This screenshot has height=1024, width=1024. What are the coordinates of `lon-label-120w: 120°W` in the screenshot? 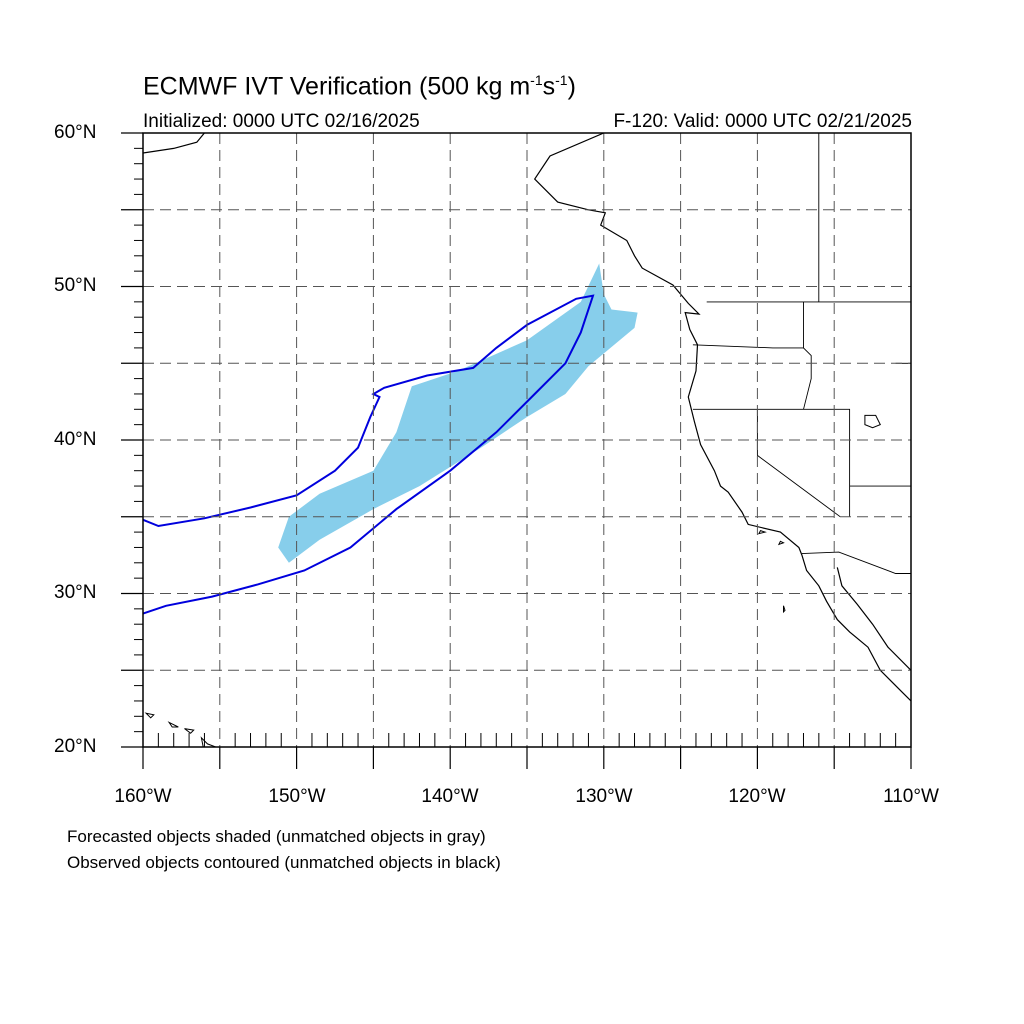 It's located at (757, 796).